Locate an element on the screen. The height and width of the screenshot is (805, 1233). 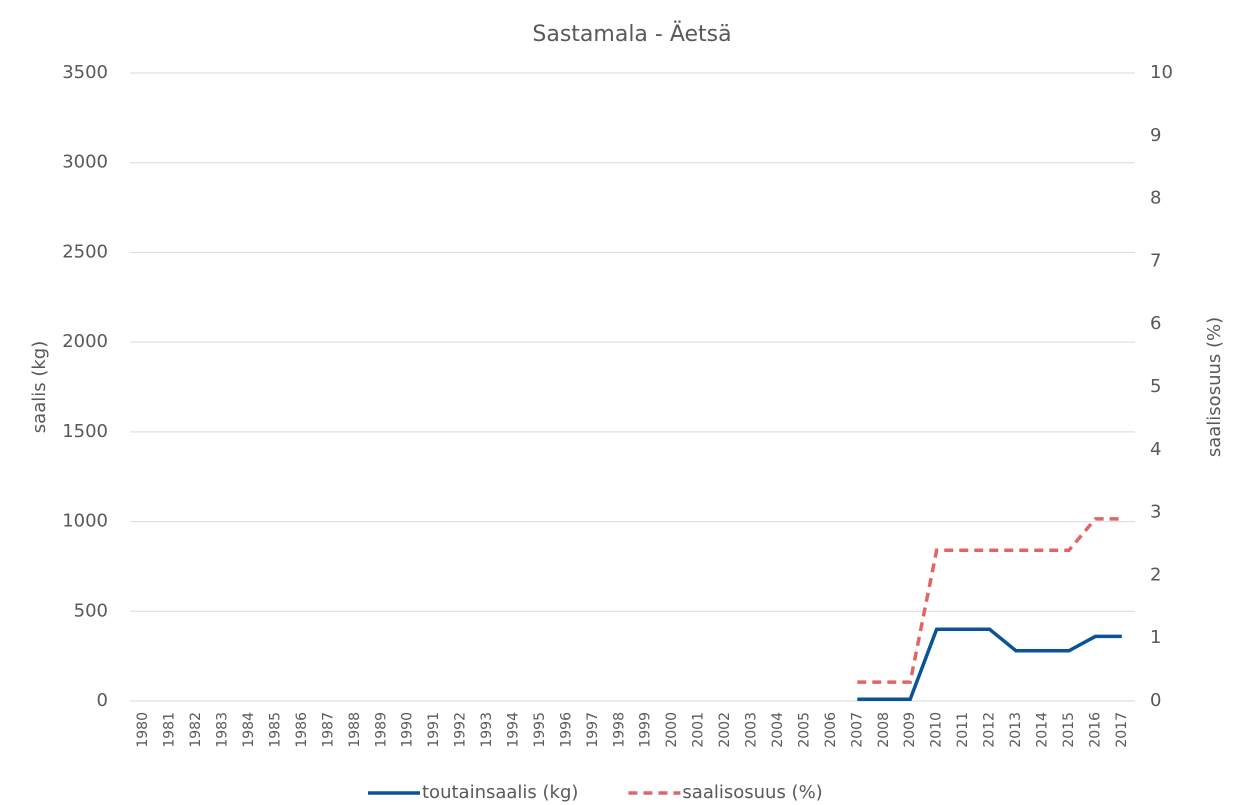
x-tick-label: 1996 is located at coordinates (566, 730).